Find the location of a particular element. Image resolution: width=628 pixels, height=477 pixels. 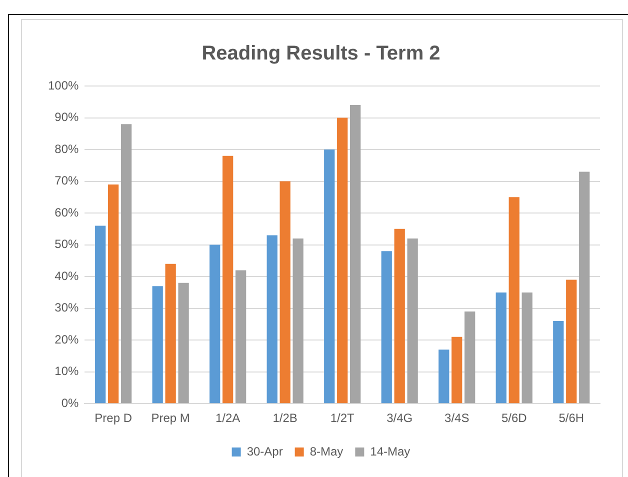

chart-title: Reading Results - Term 2 is located at coordinates (321, 53).